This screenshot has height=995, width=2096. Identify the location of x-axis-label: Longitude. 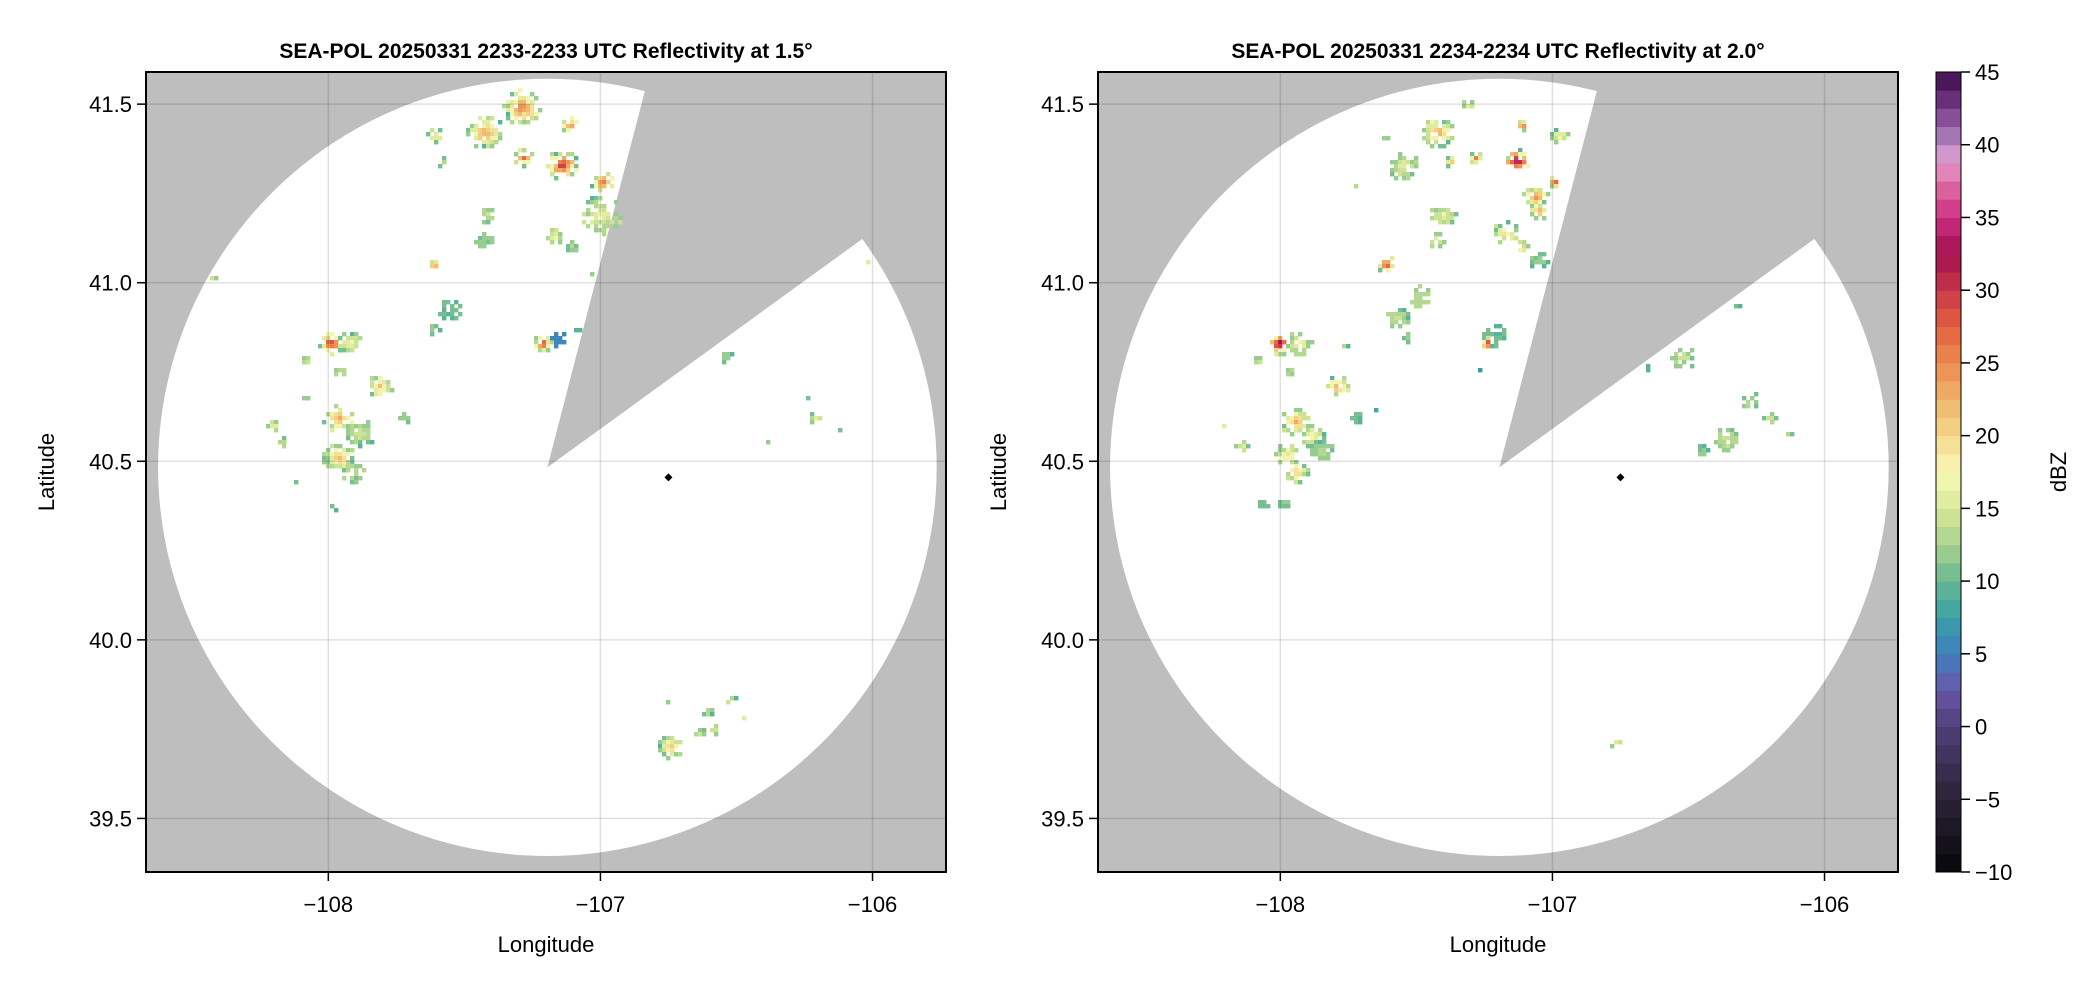
(546, 944).